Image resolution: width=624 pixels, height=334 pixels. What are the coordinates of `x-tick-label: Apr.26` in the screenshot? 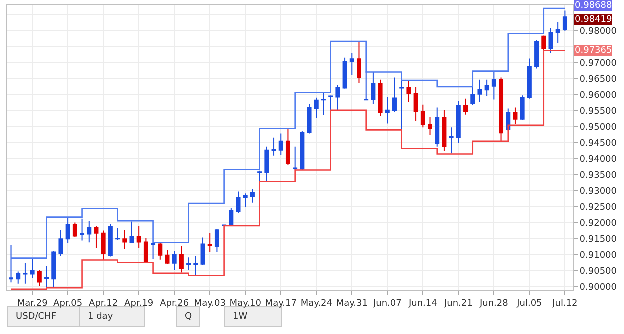 It's located at (175, 303).